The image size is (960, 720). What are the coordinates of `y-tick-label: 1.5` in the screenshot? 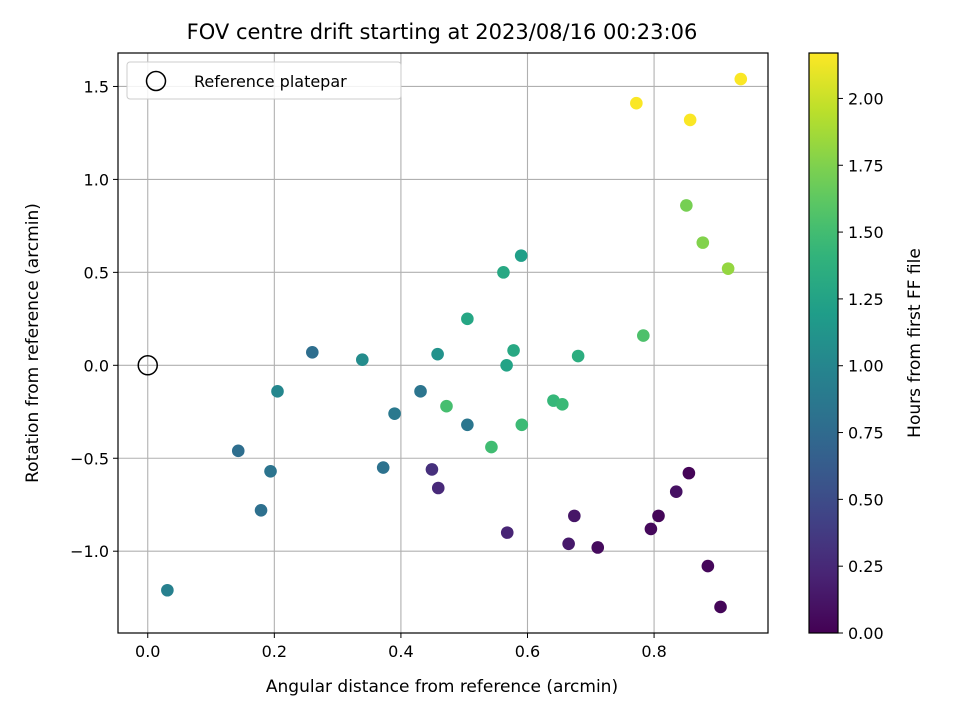 It's located at (96, 86).